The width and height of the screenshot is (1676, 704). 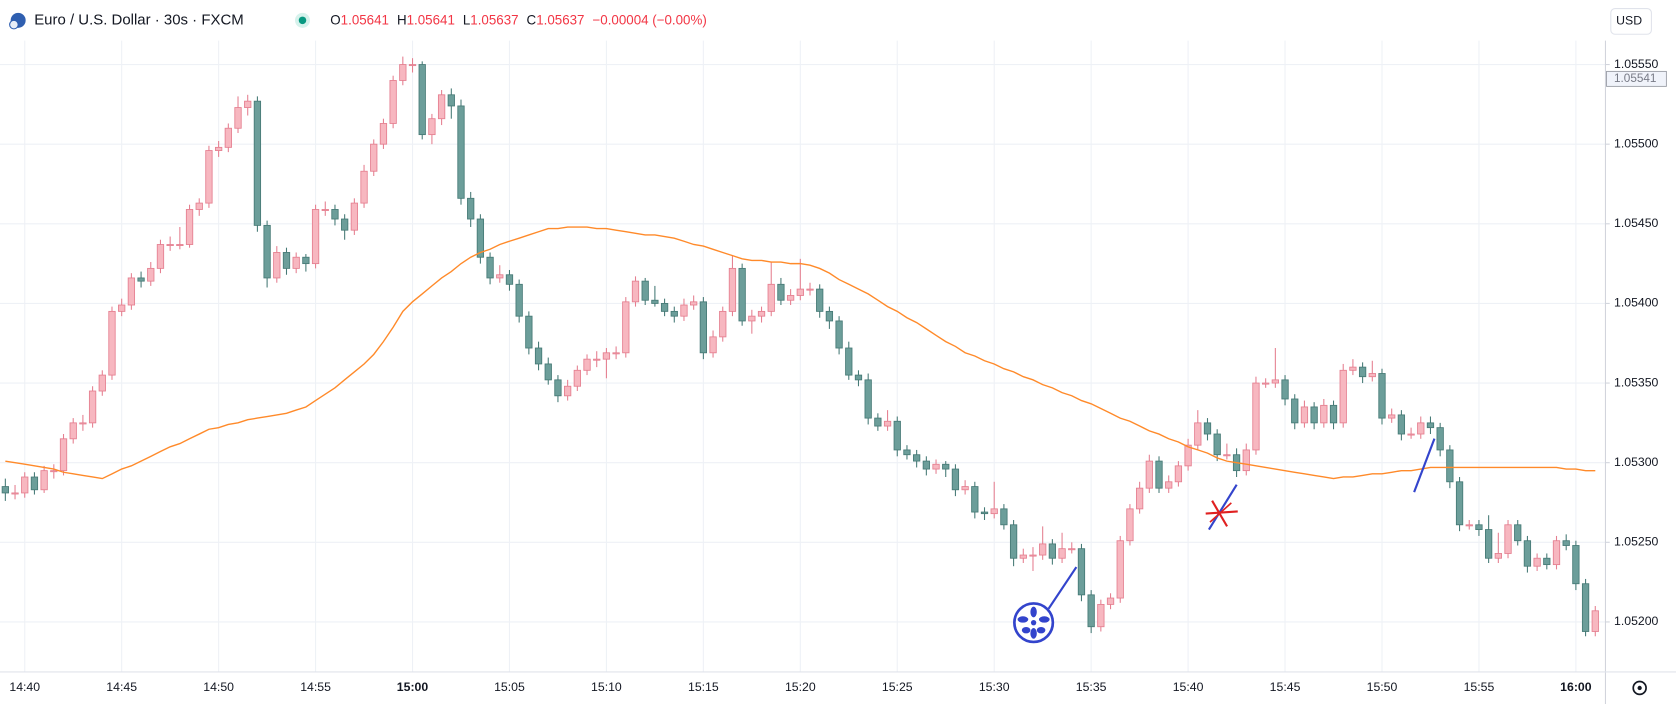 I want to click on x-tick-label: 15:10, so click(x=606, y=687).